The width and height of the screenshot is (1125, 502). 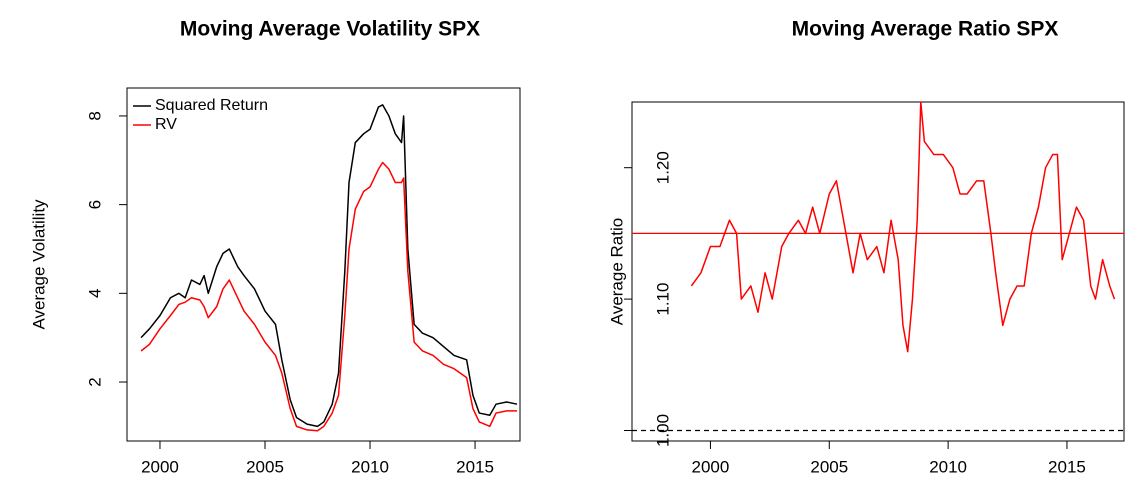 I want to click on y-tick-label: 1.20, so click(x=662, y=167).